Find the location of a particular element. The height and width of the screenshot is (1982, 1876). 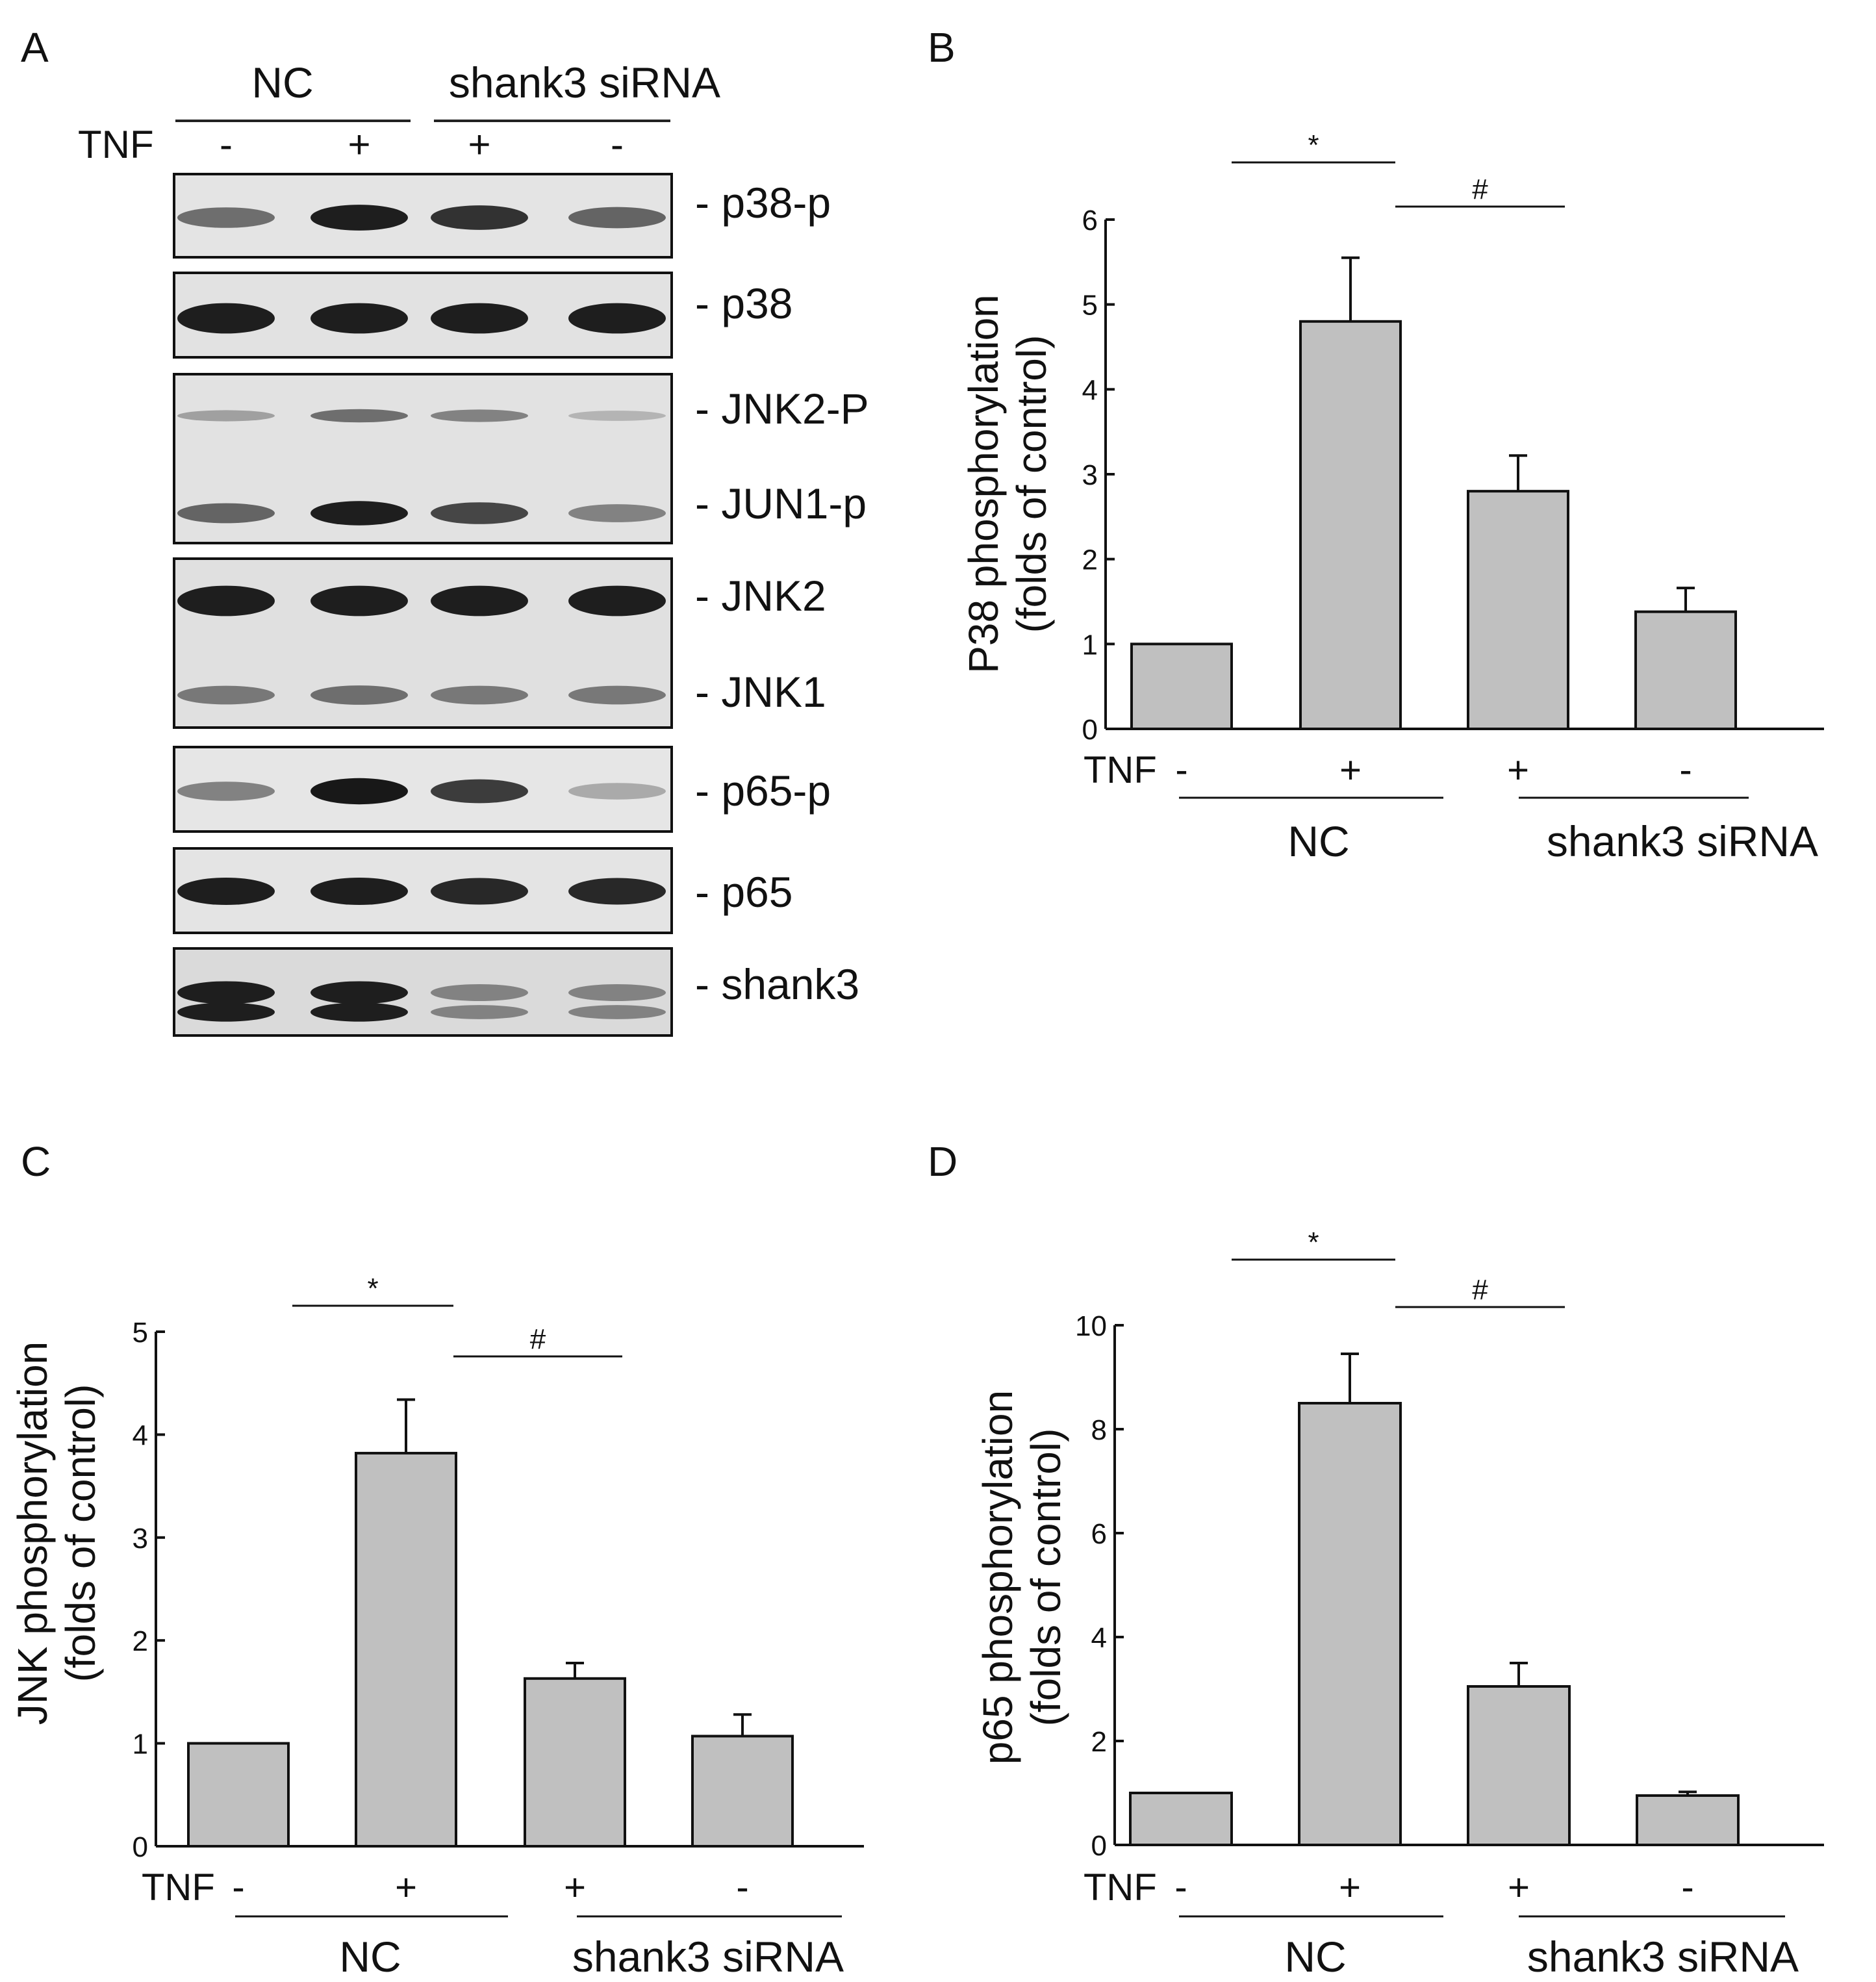

chart-b-group-label-1: NC is located at coordinates (1318, 841).